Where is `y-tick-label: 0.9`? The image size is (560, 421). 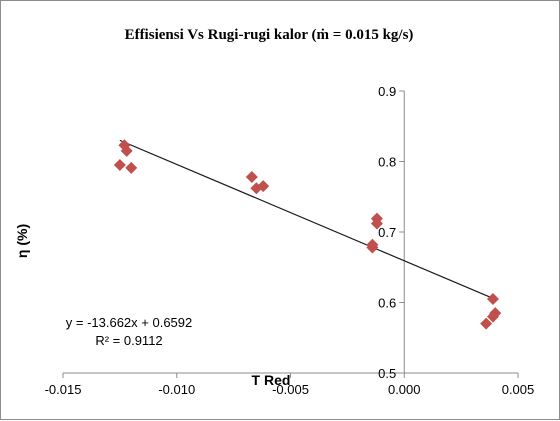 y-tick-label: 0.9 is located at coordinates (387, 91).